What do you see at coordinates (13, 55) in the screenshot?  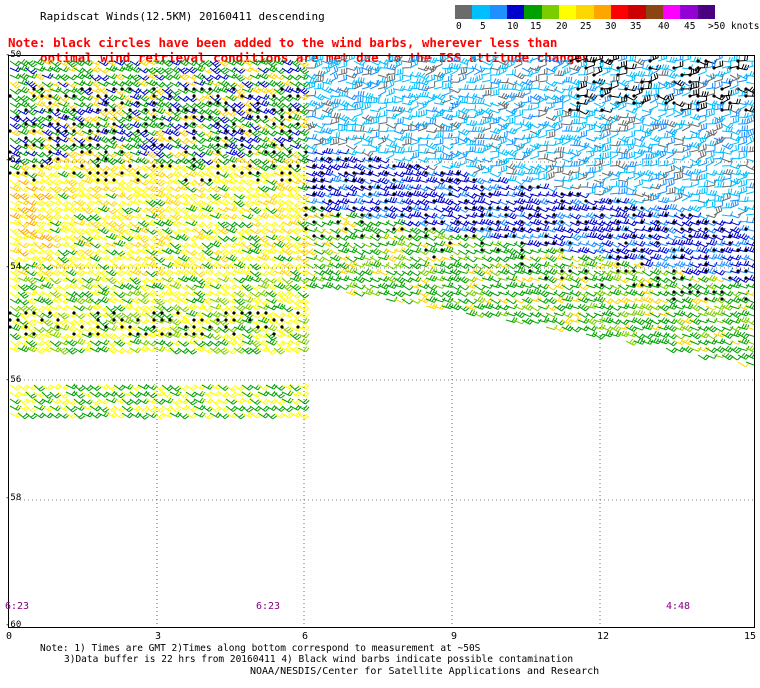 I see `lat-label-50: -50` at bounding box center [13, 55].